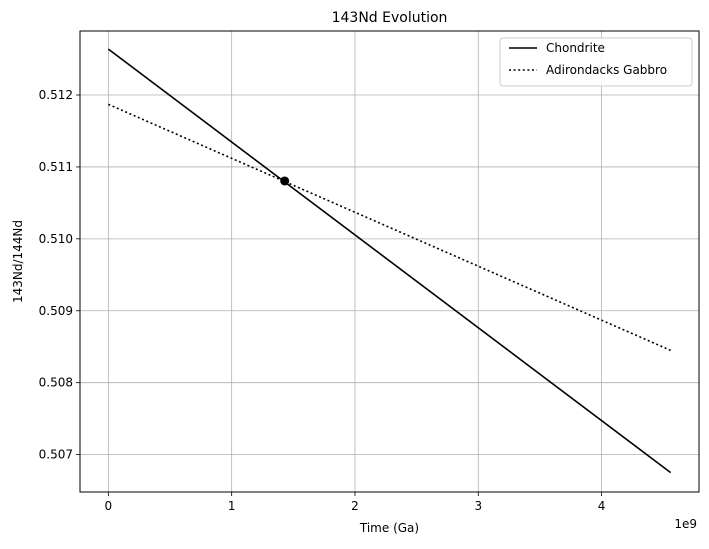 This screenshot has height=549, width=709. Describe the element at coordinates (478, 506) in the screenshot. I see `x-tick-label: 3` at that location.